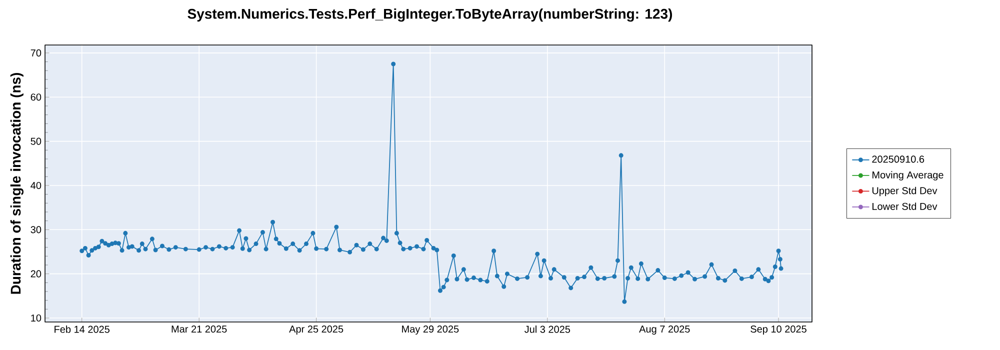 This screenshot has height=350, width=1000. I want to click on x-tick-label: Aug 7 2025, so click(664, 330).